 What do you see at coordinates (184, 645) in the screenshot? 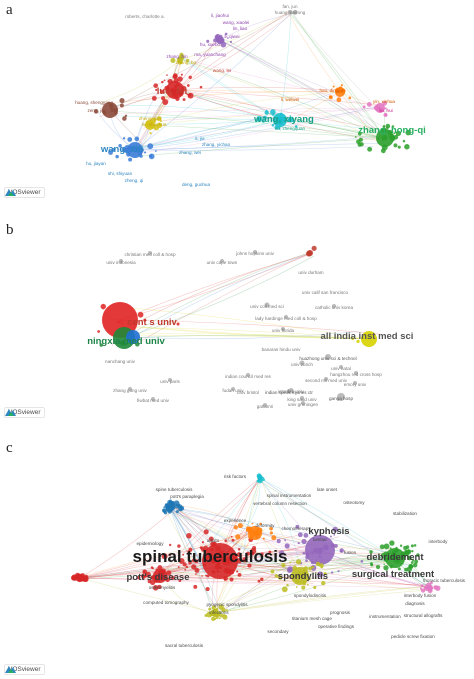
I see `node-label: sacral tuberculosis` at bounding box center [184, 645].